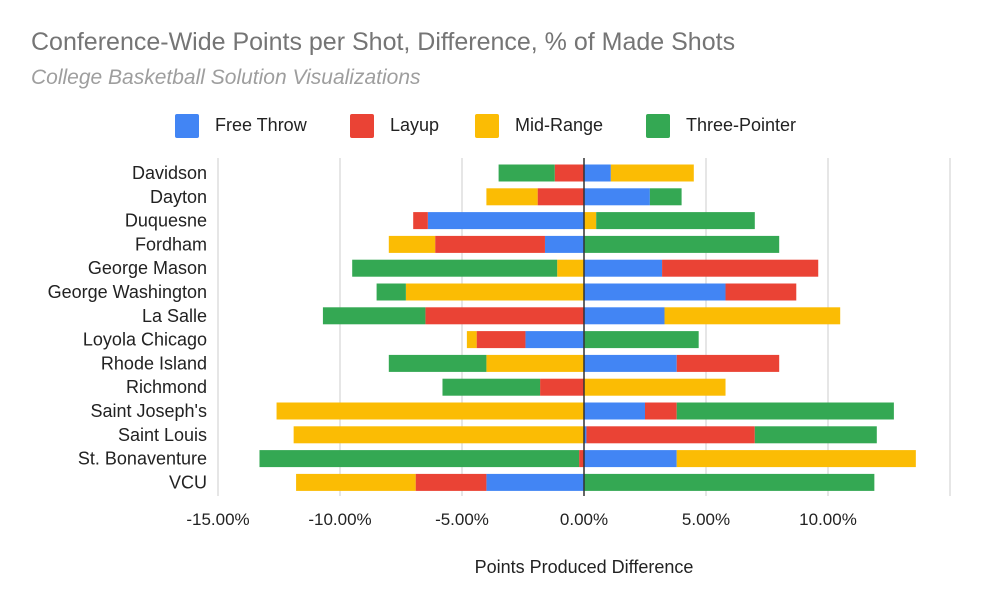 The width and height of the screenshot is (982, 608). I want to click on bar-richmond-layup, so click(562, 387).